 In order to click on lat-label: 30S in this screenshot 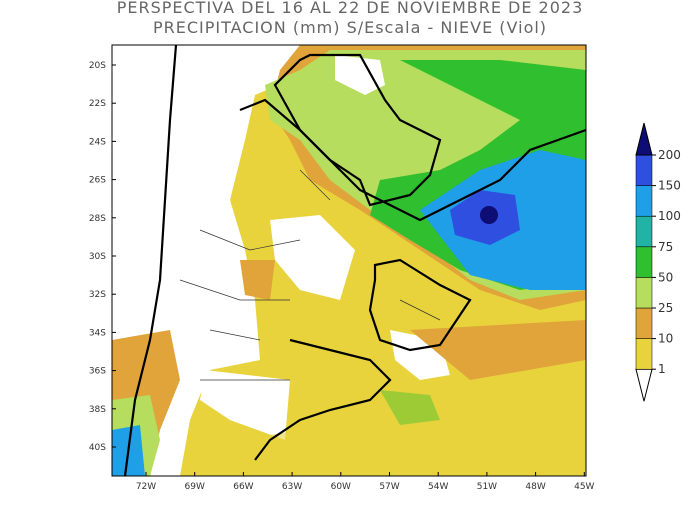, I will do `click(97, 257)`.